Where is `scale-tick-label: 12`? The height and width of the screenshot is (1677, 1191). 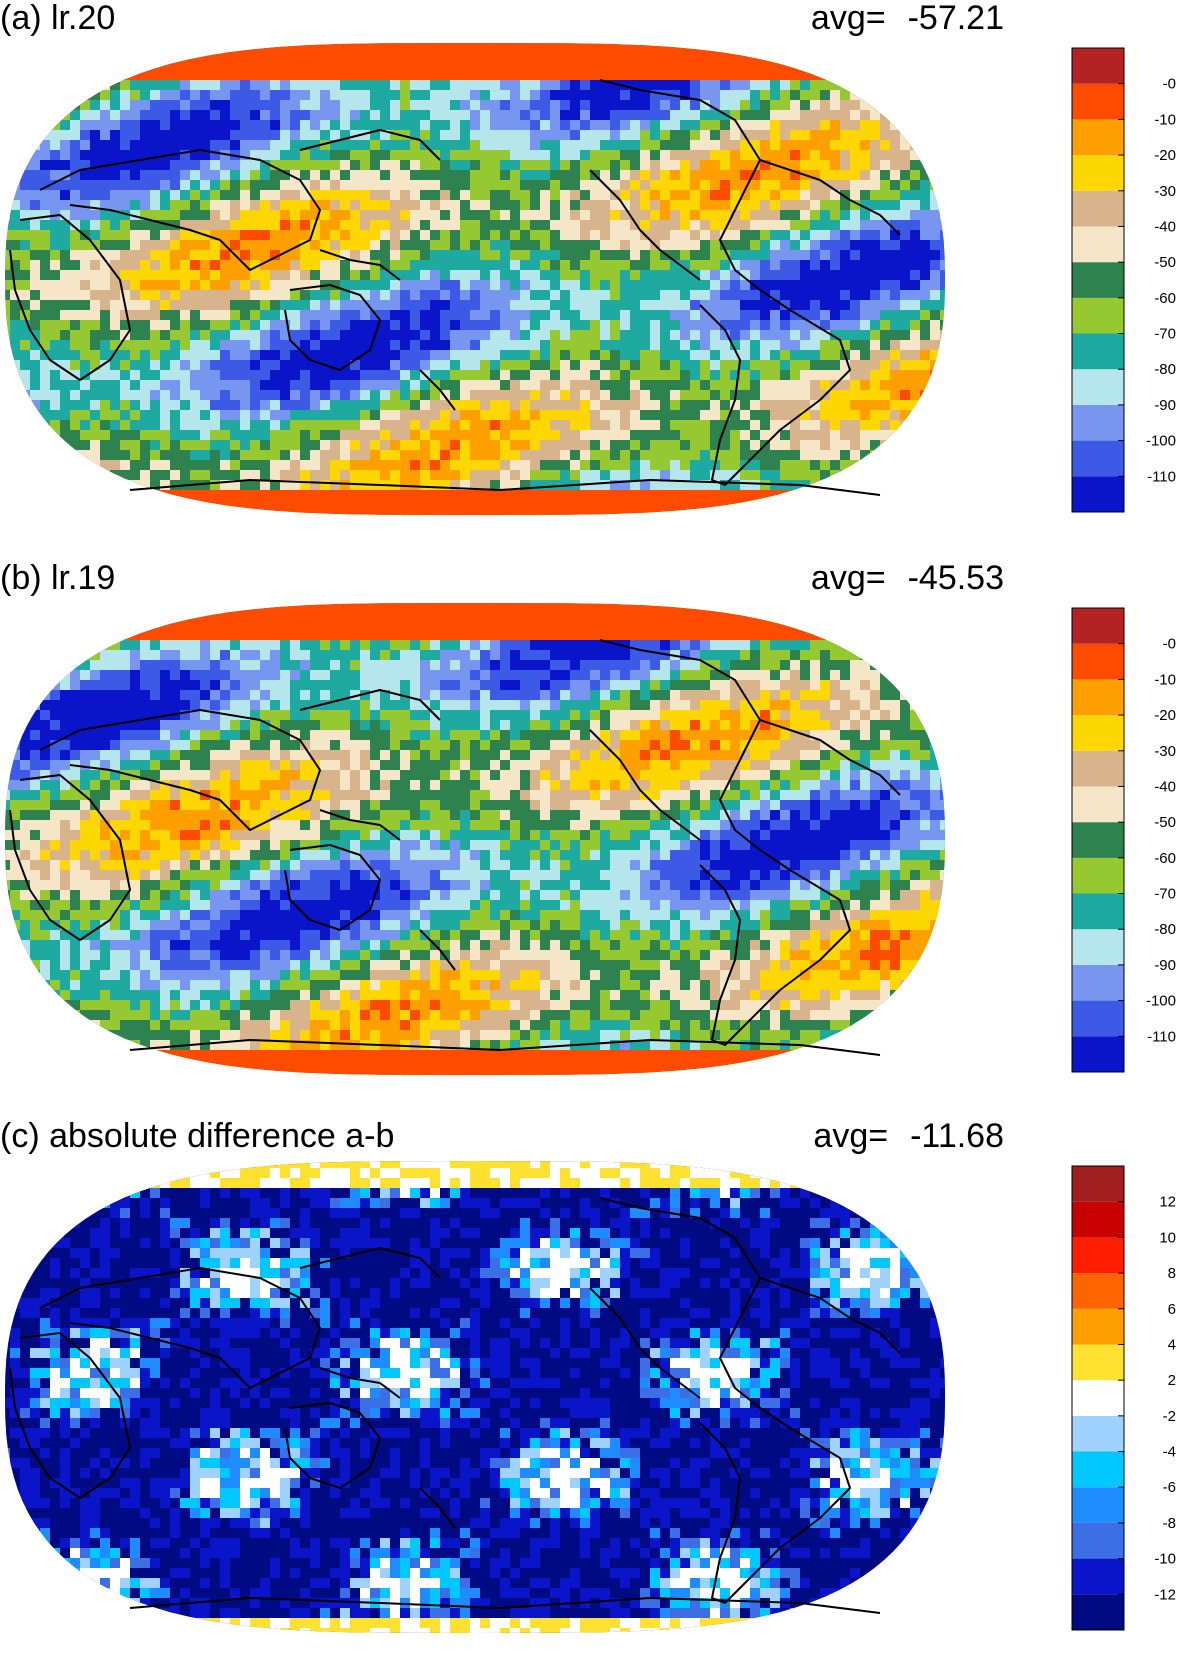 scale-tick-label: 12 is located at coordinates (1167, 1202).